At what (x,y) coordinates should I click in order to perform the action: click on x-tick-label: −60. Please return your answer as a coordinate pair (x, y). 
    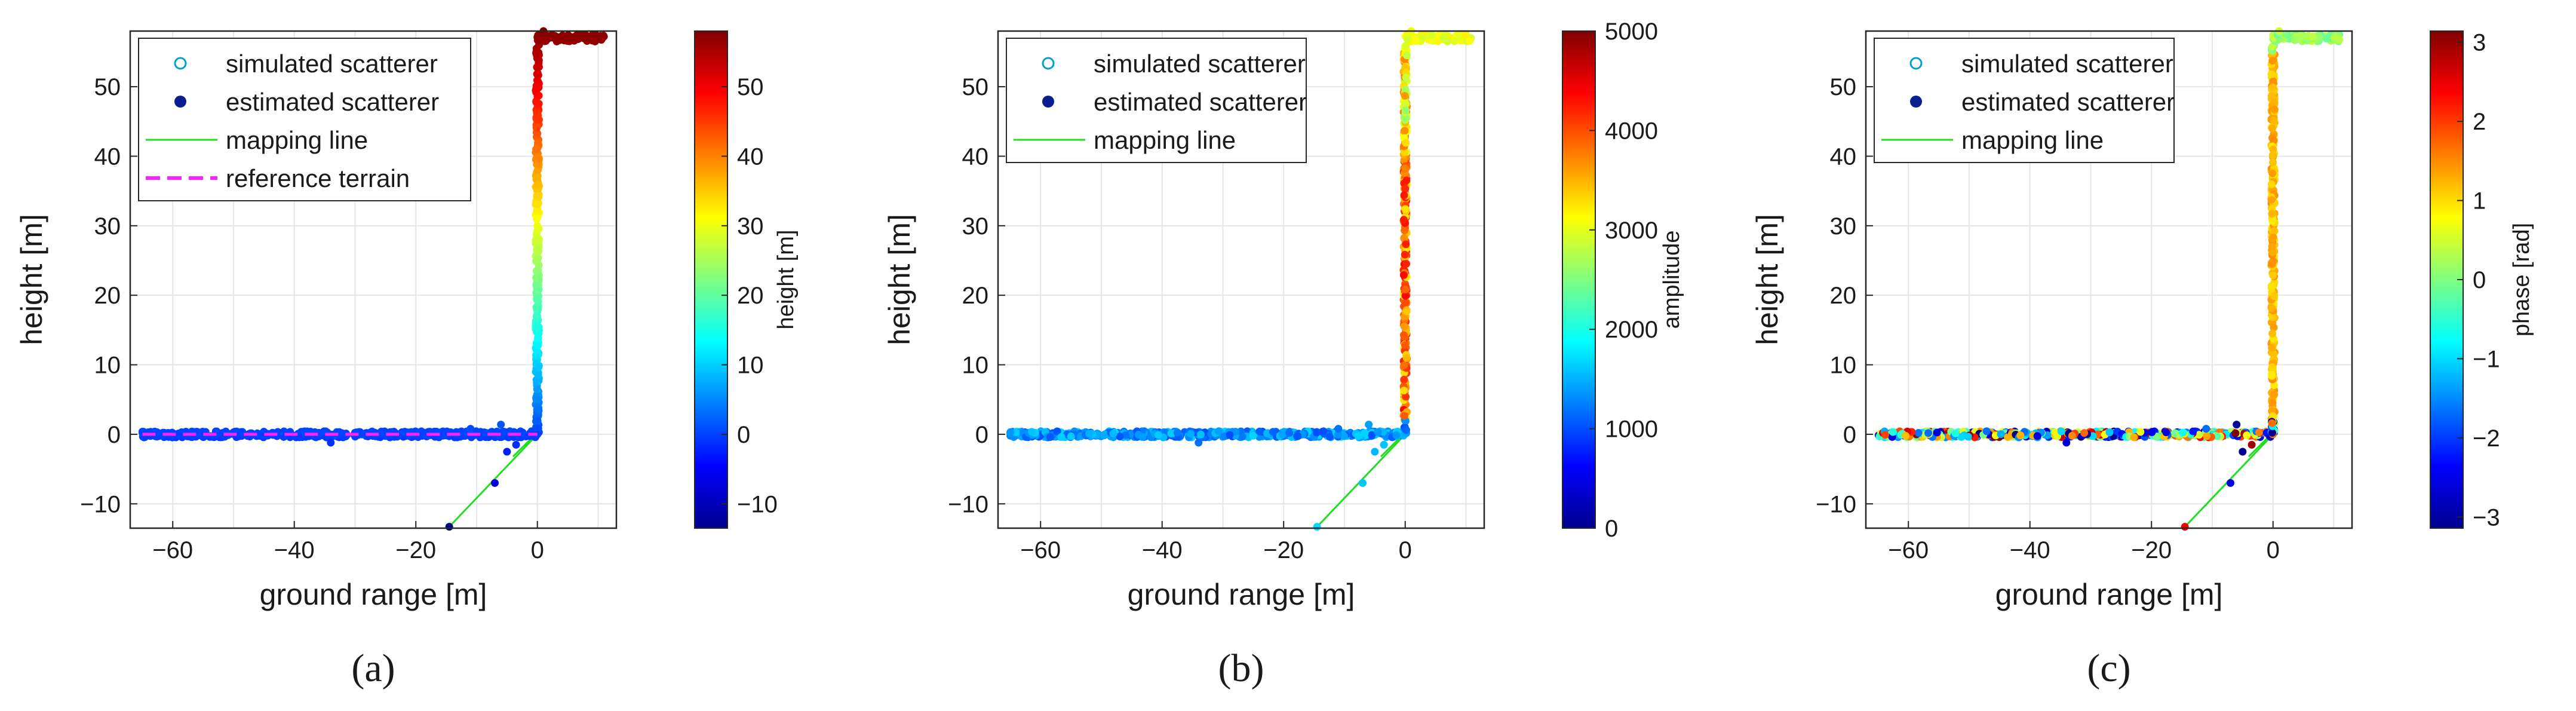
    Looking at the image, I should click on (172, 550).